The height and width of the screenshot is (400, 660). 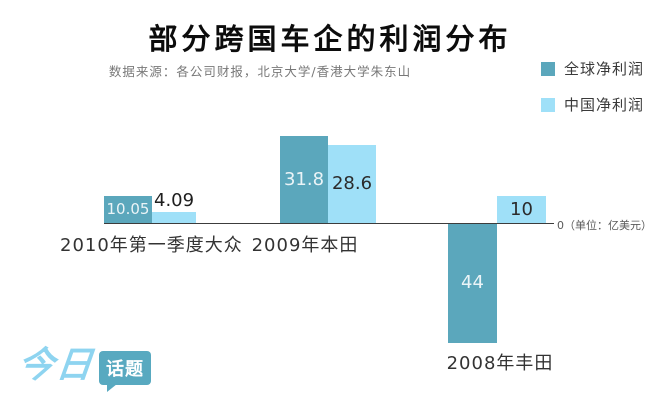 I want to click on bar-volkswagen-global: 10.05, so click(x=128, y=209).